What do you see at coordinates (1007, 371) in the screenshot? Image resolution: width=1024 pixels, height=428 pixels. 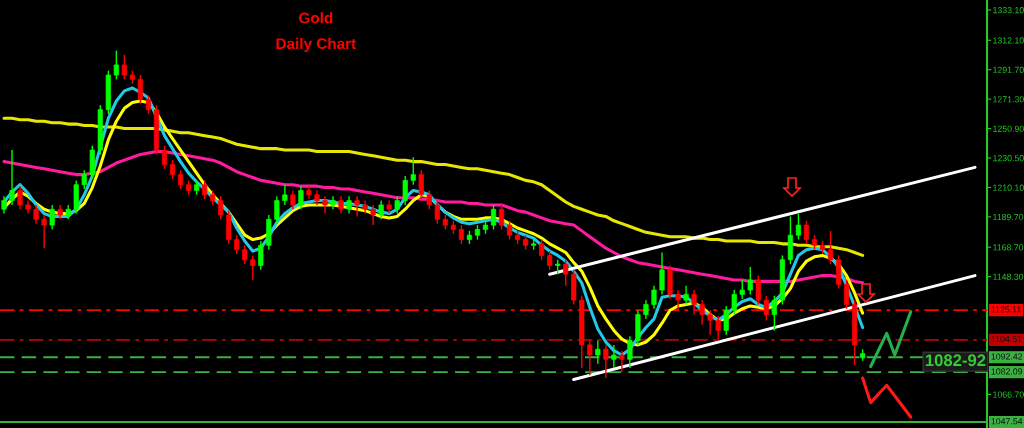 I see `ref-line-label: 1082.09` at bounding box center [1007, 371].